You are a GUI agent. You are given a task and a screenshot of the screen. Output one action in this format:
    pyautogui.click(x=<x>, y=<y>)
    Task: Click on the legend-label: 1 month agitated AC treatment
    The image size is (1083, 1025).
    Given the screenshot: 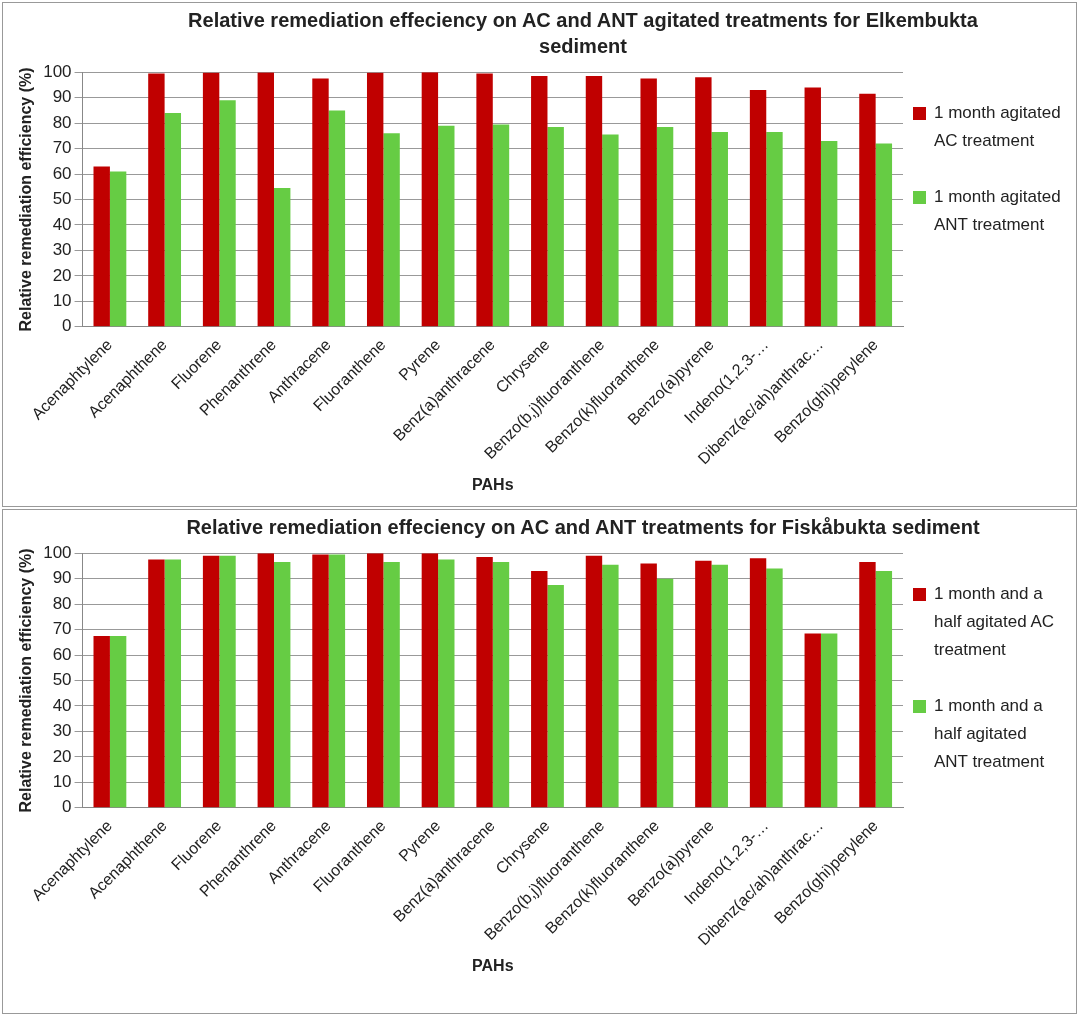 What is the action you would take?
    pyautogui.click(x=998, y=127)
    